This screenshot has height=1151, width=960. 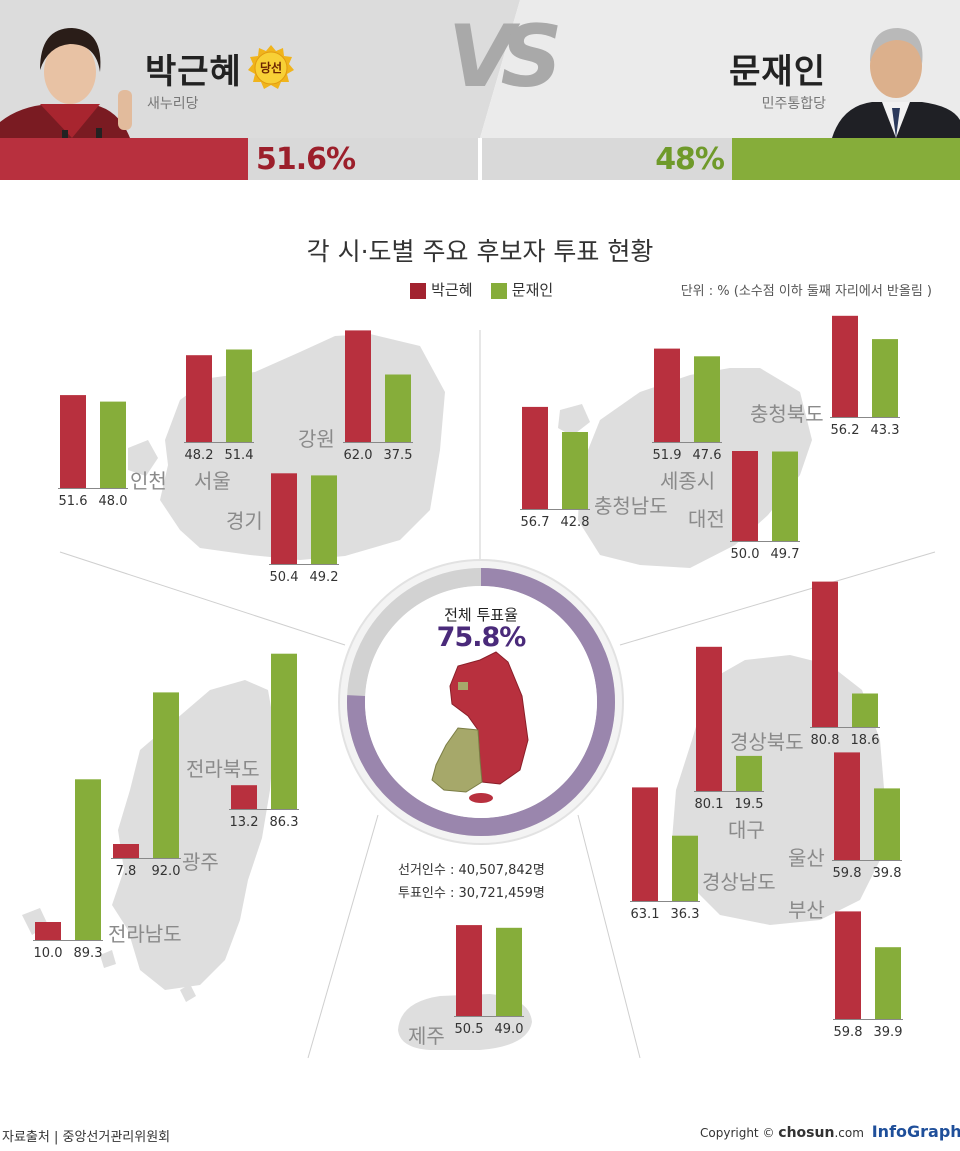 I want to click on bar-group-daegu: 80.1 19.5, so click(x=729, y=729).